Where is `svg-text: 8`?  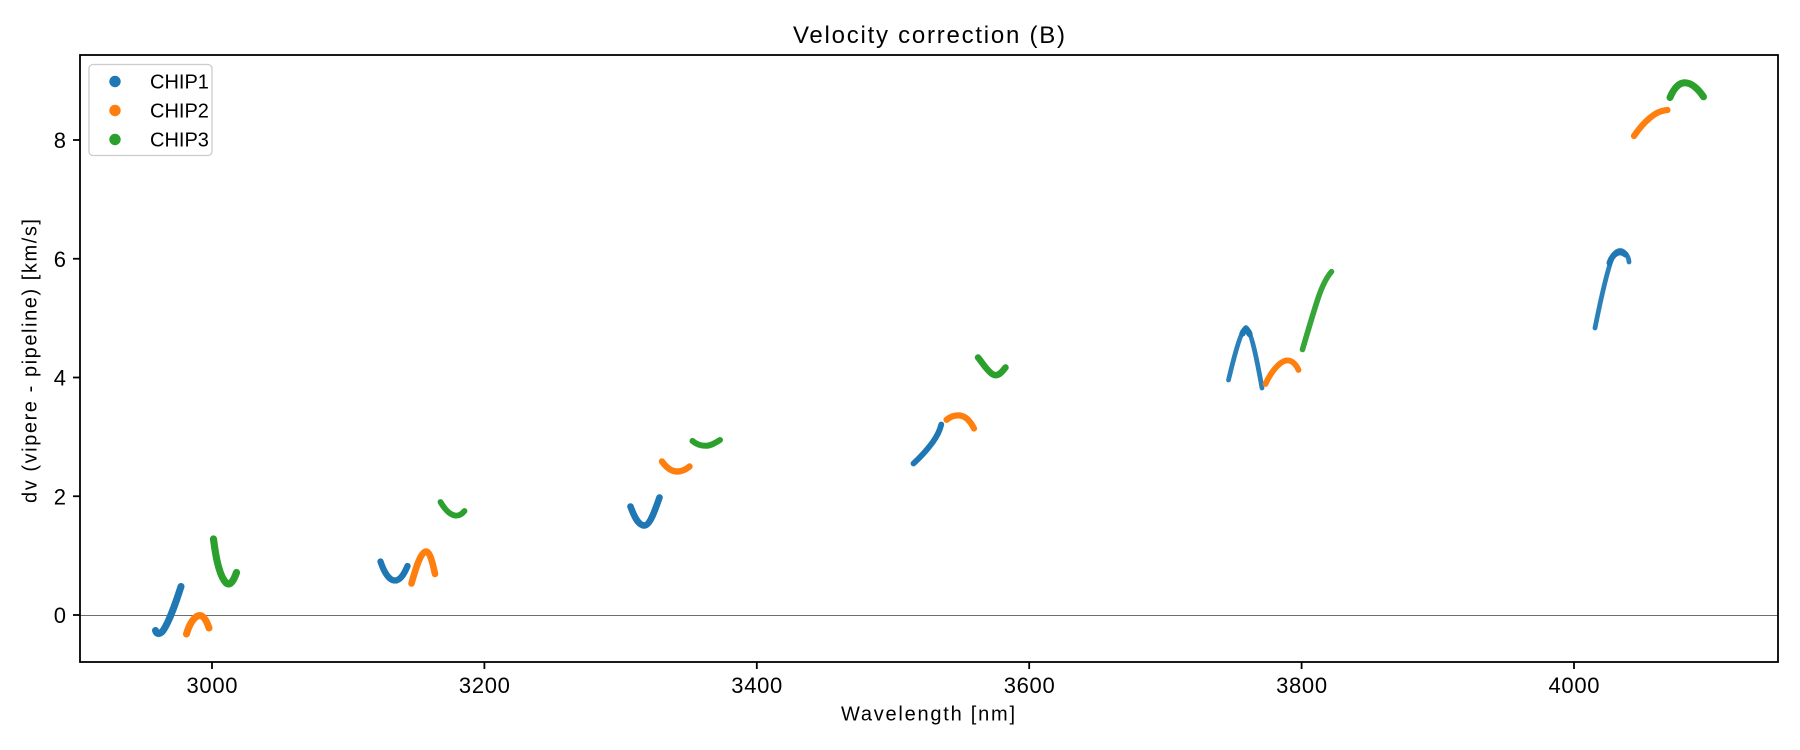 svg-text: 8 is located at coordinates (60, 140).